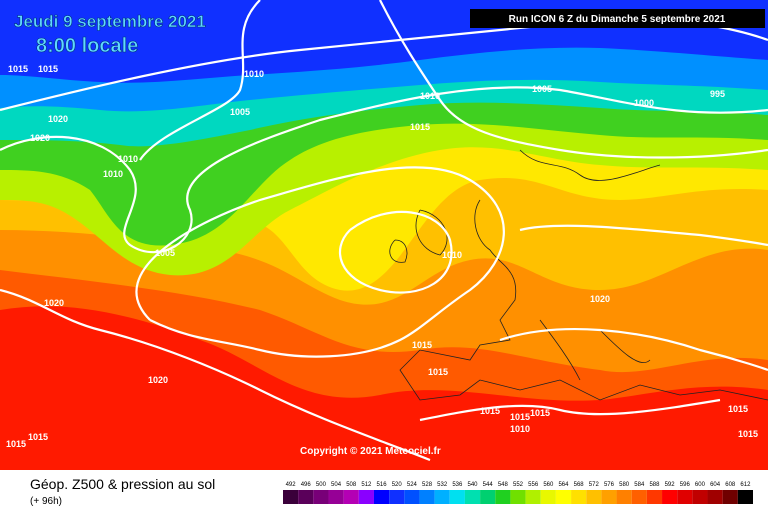 This screenshot has width=768, height=512. What do you see at coordinates (548, 485) in the screenshot?
I see `legend-label: 560` at bounding box center [548, 485].